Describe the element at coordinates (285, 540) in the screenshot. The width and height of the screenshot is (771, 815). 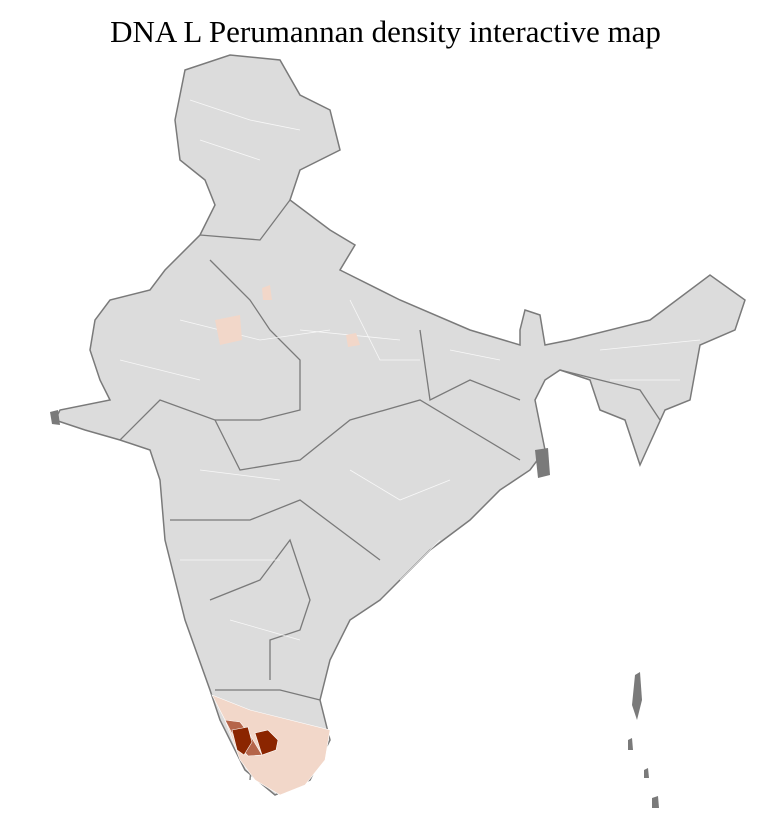
I see `density-regions` at that location.